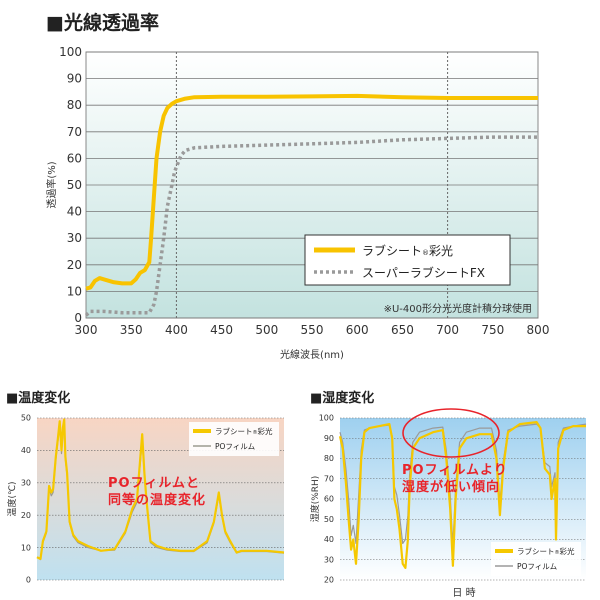 This screenshot has height=600, width=600. I want to click on legend-label-superlovesheet: スーパーラブシートFX, so click(423, 272).